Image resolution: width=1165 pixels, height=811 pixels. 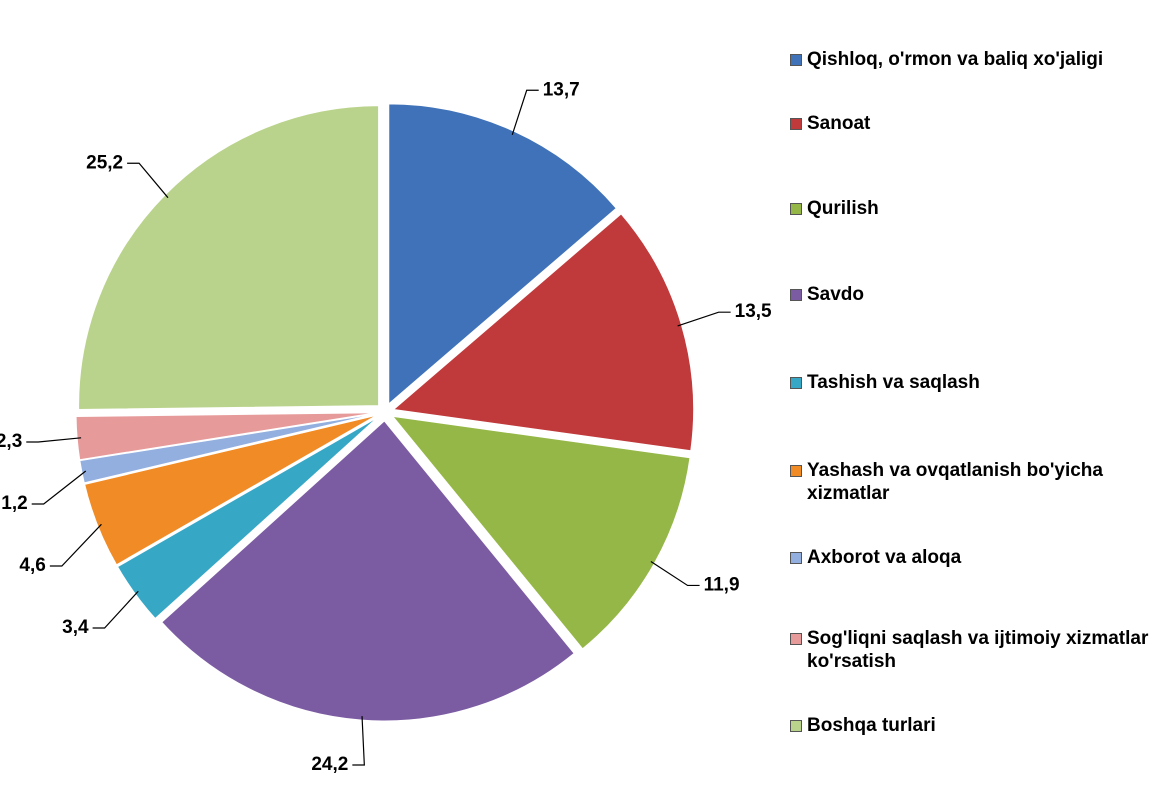 What do you see at coordinates (14, 503) in the screenshot?
I see `data-label: 1,2` at bounding box center [14, 503].